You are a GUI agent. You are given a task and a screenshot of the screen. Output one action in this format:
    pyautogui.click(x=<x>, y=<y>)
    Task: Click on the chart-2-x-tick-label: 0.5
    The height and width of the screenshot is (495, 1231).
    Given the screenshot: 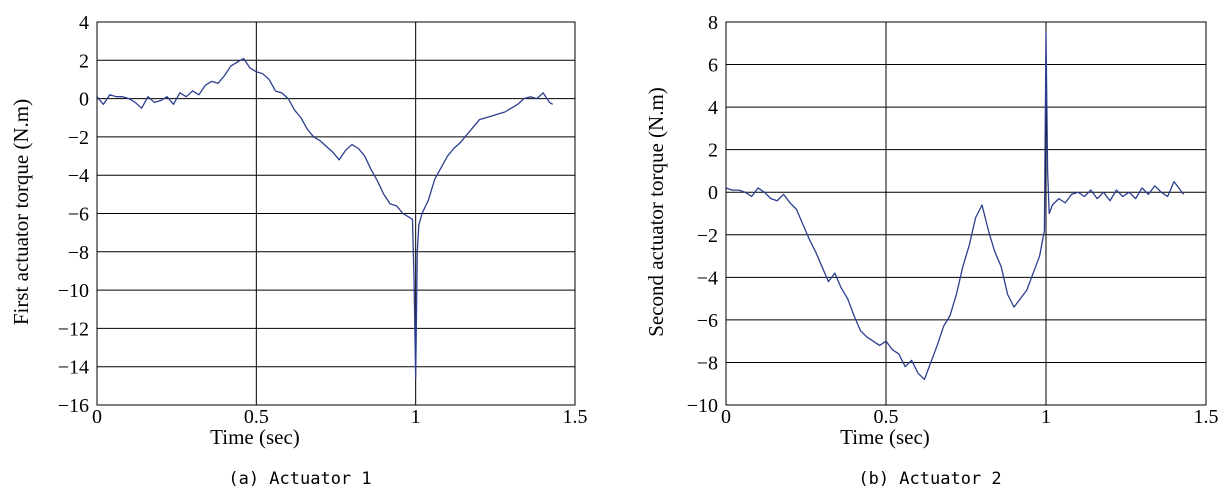 What is the action you would take?
    pyautogui.click(x=886, y=417)
    